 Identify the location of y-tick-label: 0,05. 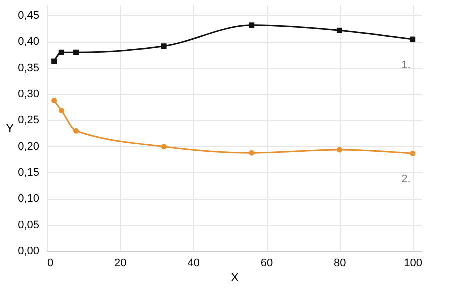
(29, 225).